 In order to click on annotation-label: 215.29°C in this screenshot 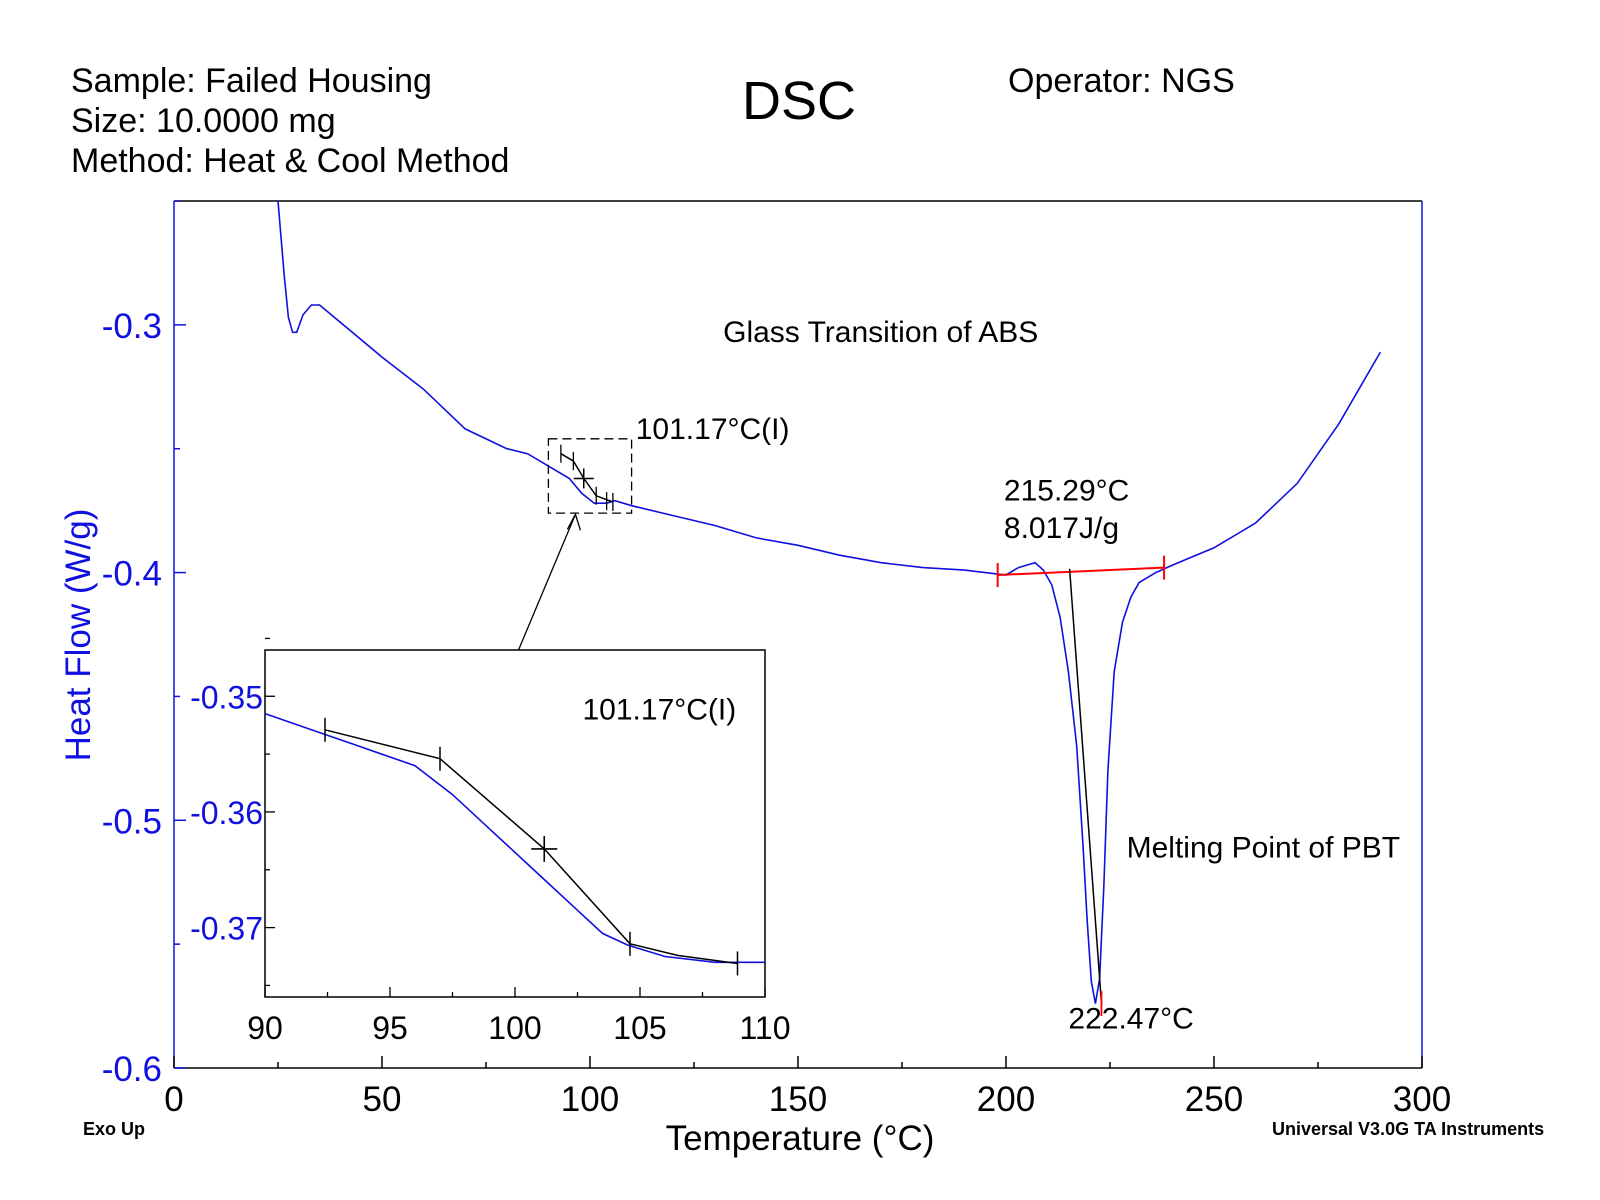, I will do `click(1066, 491)`.